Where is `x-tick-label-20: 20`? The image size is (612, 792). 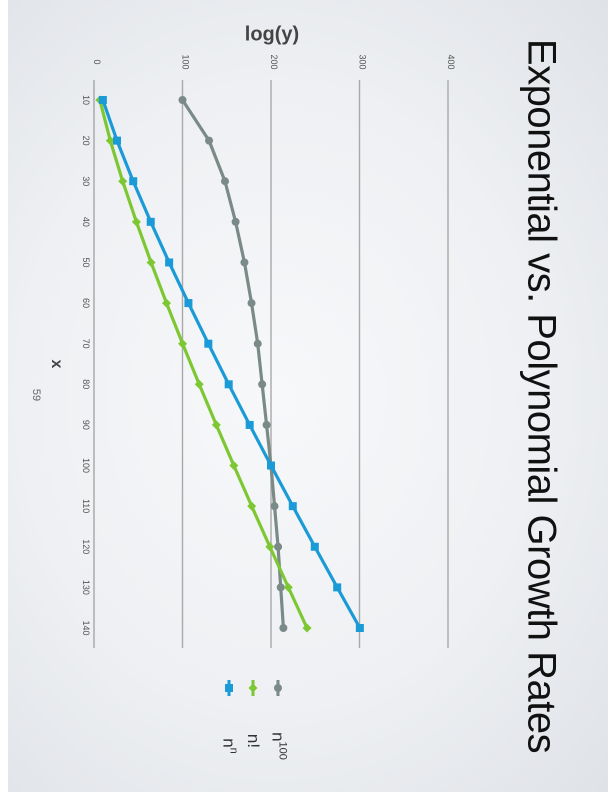 x-tick-label-20: 20 is located at coordinates (86, 141).